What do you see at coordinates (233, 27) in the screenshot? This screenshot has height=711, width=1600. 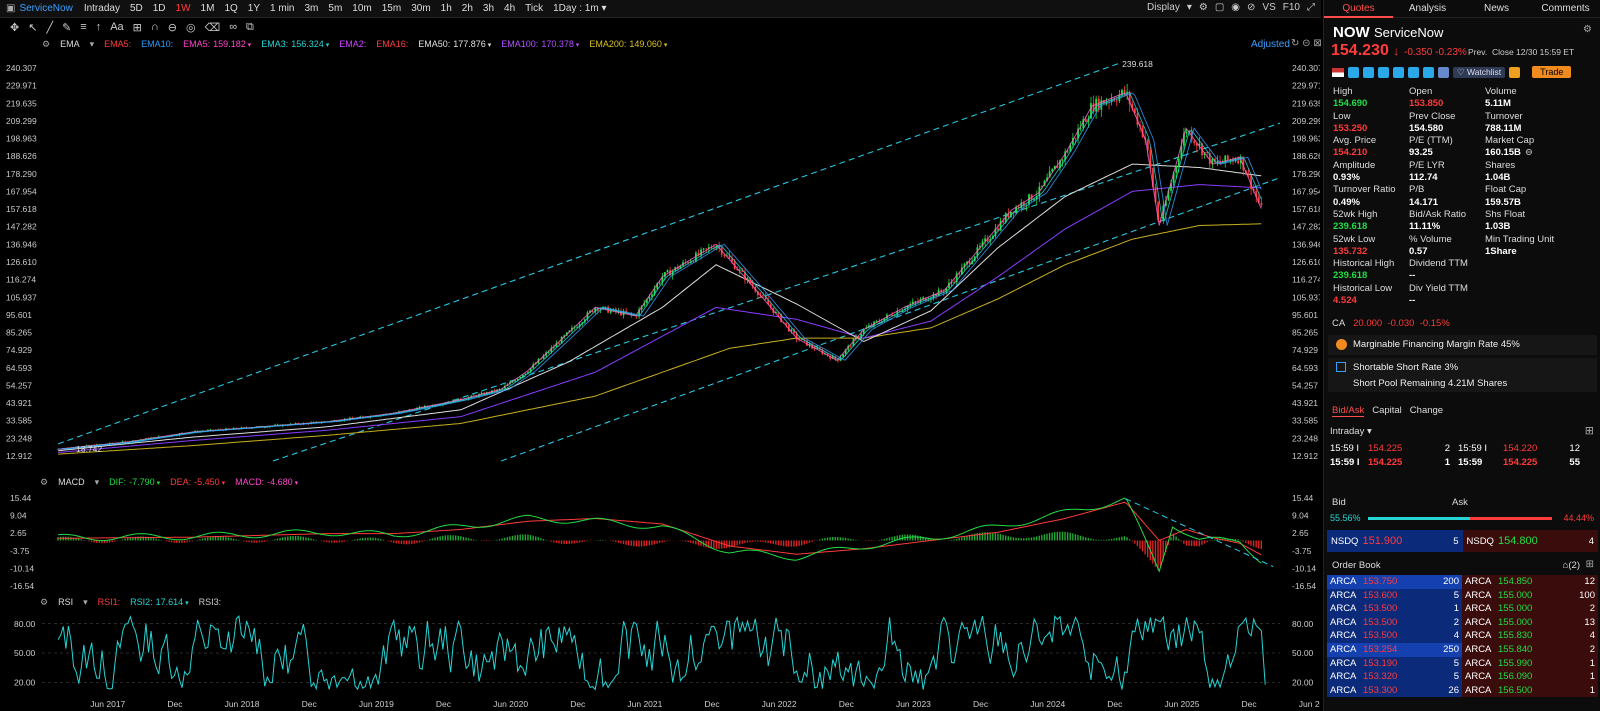 I see `link-icon: ∞` at bounding box center [233, 27].